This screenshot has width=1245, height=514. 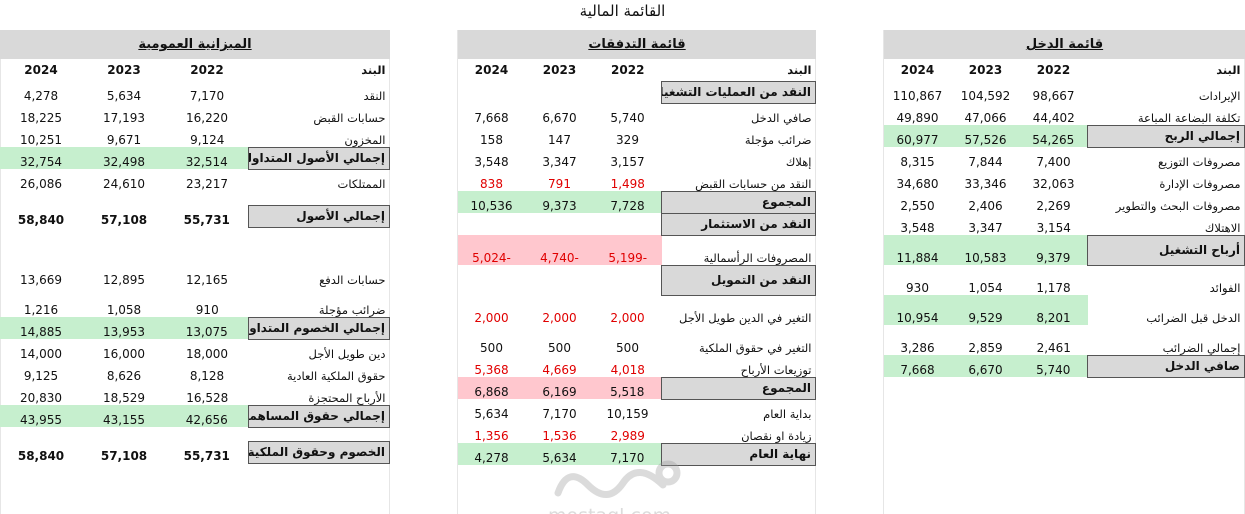 What do you see at coordinates (627, 202) in the screenshot?
I see `cell-2022: 7,728` at bounding box center [627, 202].